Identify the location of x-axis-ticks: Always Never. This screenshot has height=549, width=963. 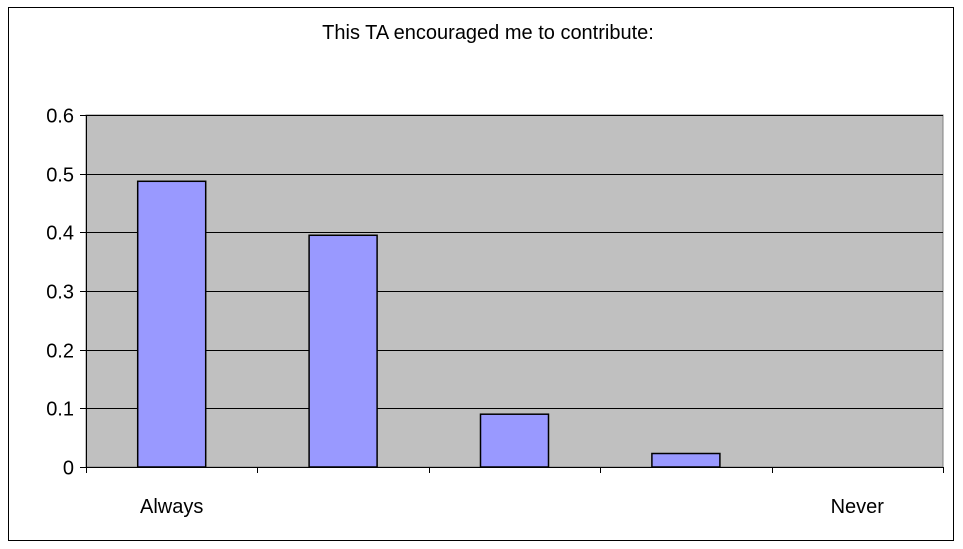
(515, 492).